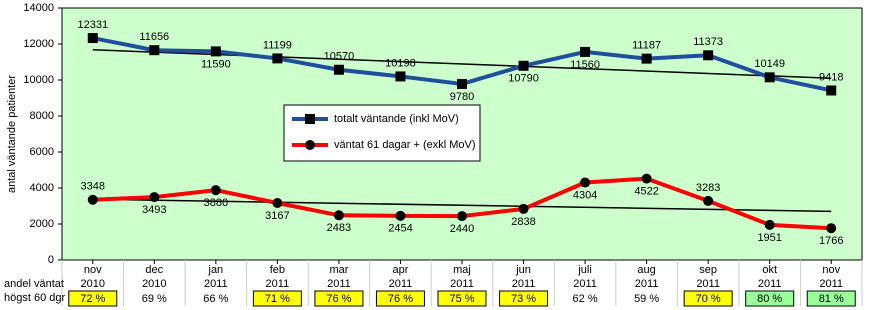 This screenshot has height=310, width=872. I want to click on share-value: 76 %, so click(400, 299).